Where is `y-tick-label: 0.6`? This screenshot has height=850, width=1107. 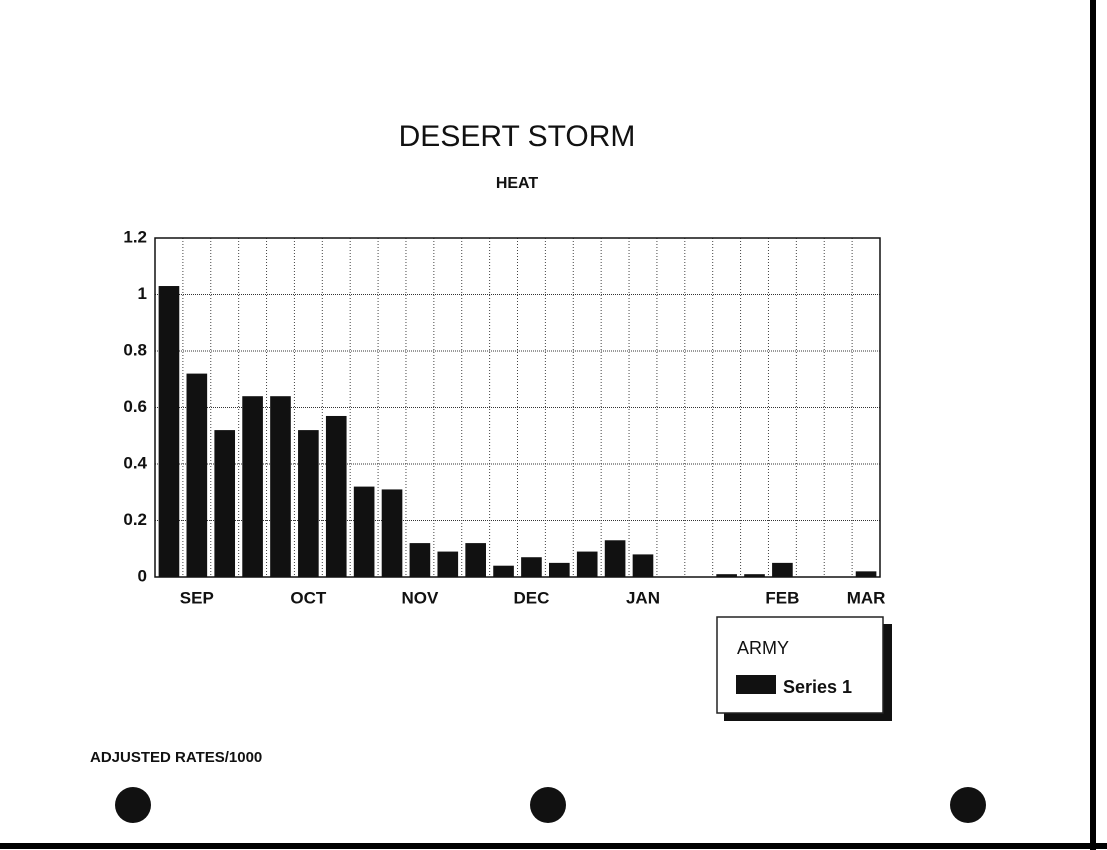 y-tick-label: 0.6 is located at coordinates (135, 406).